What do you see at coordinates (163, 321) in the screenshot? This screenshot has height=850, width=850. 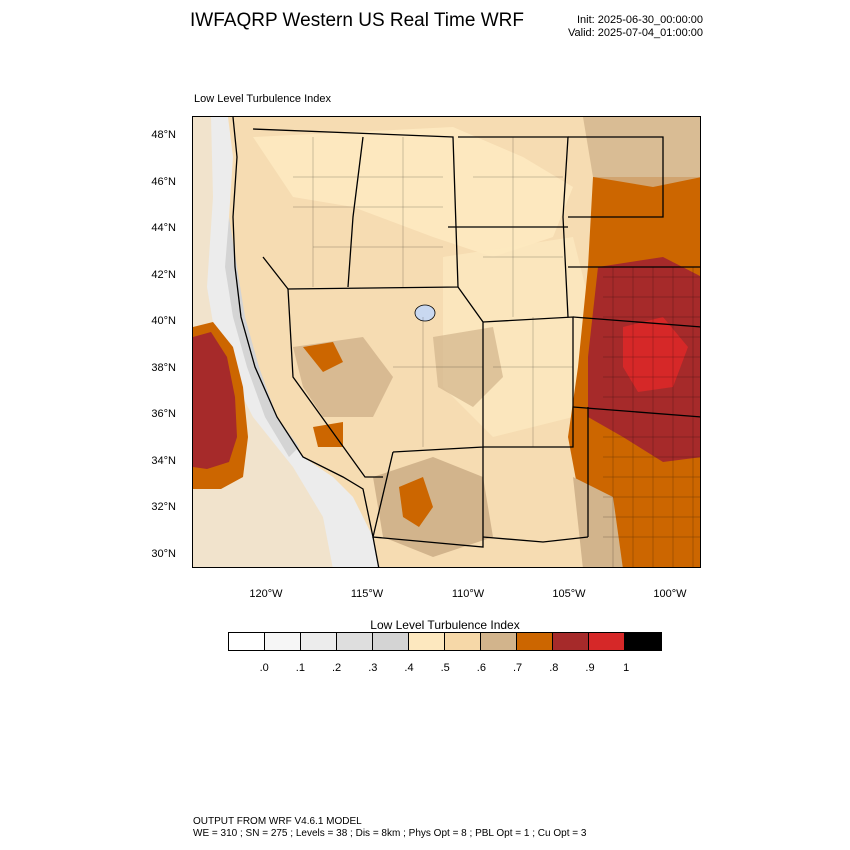 I see `lat-label: 40°N` at bounding box center [163, 321].